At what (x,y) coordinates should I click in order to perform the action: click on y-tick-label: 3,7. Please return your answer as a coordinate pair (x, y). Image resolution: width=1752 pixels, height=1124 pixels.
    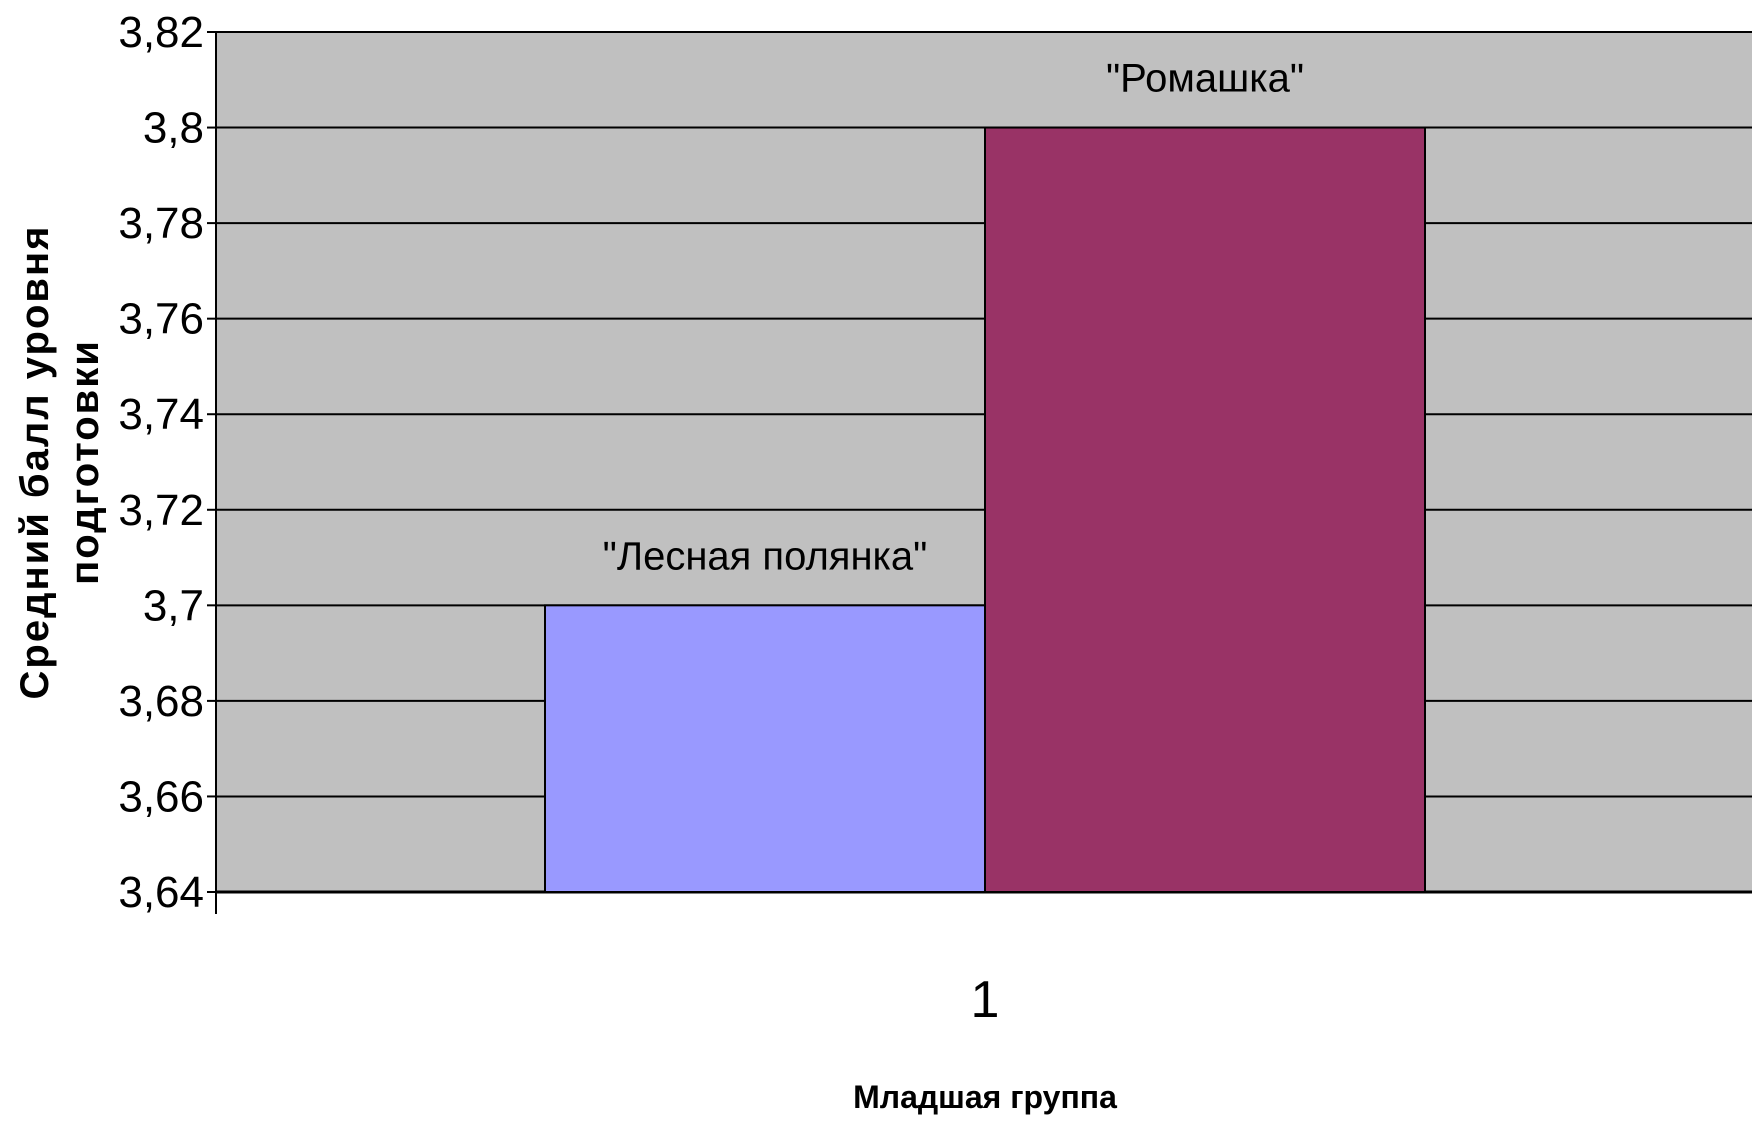
    Looking at the image, I should click on (173, 605).